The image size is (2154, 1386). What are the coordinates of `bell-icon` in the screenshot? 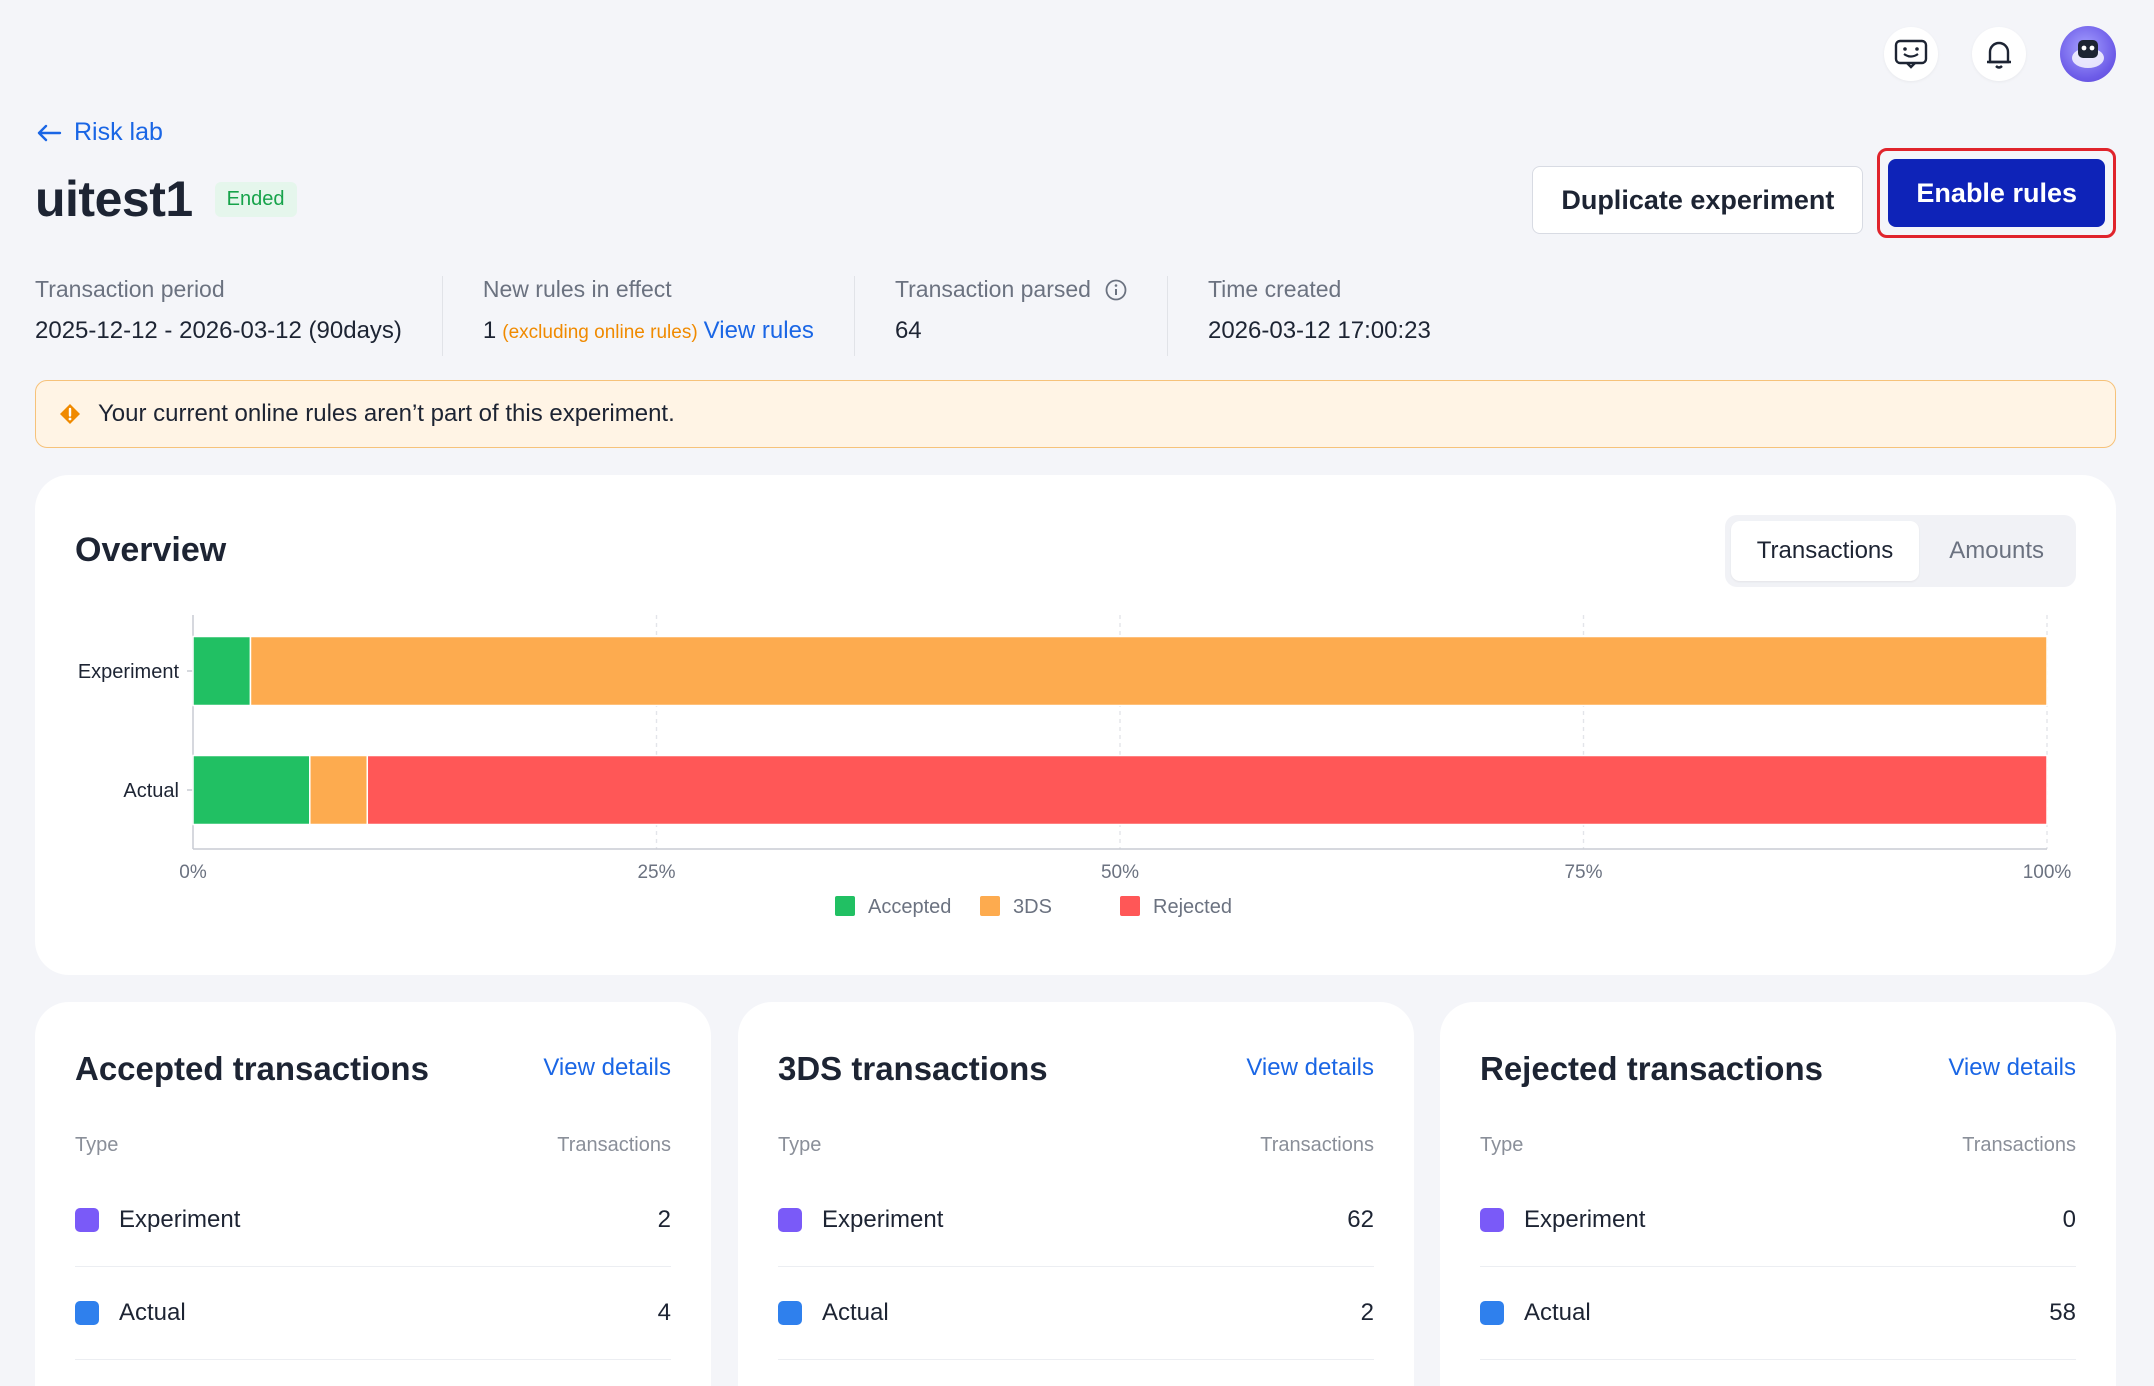 It's located at (1999, 54).